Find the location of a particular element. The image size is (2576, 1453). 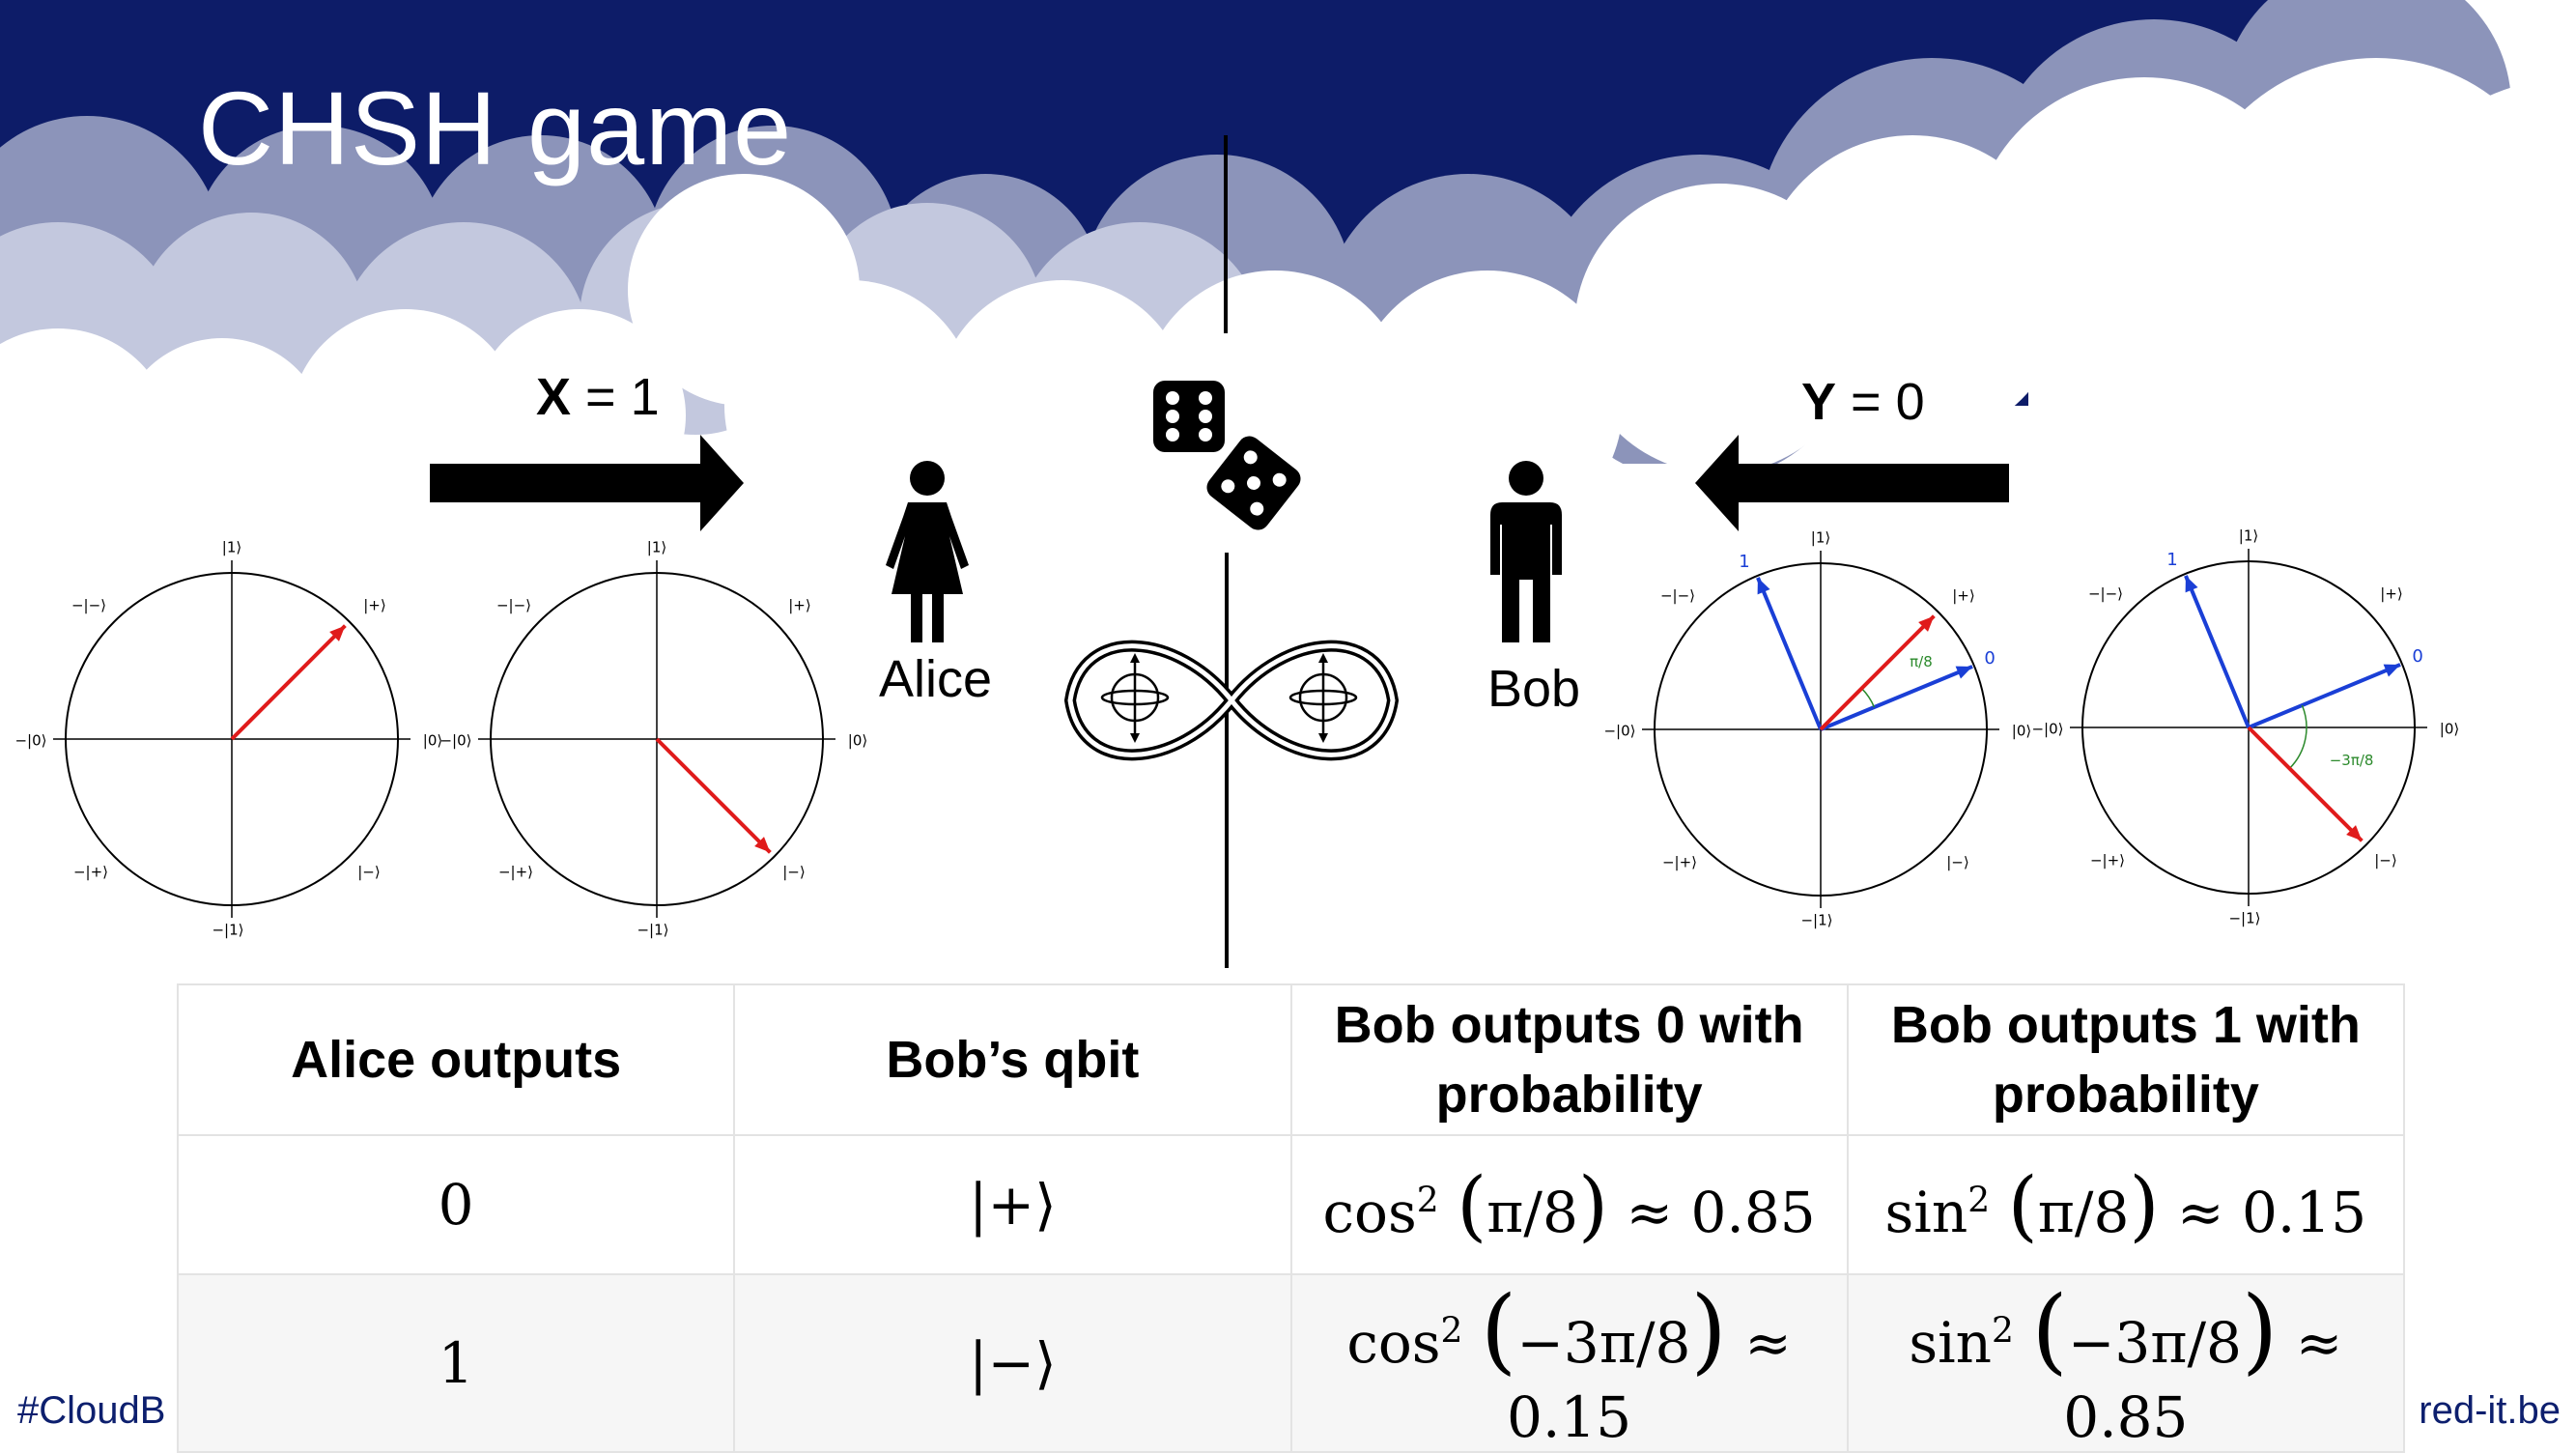

bob-qbit-cell: |+⟩ is located at coordinates (1012, 1204).